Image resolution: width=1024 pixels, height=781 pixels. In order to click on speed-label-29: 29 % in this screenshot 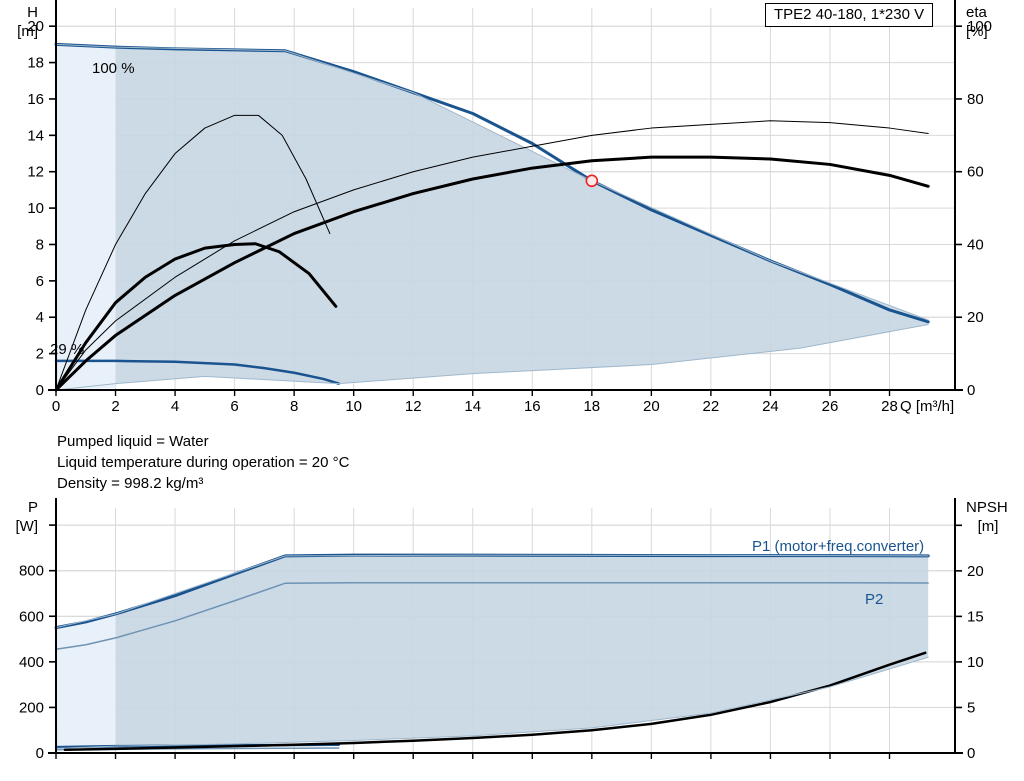, I will do `click(67, 349)`.